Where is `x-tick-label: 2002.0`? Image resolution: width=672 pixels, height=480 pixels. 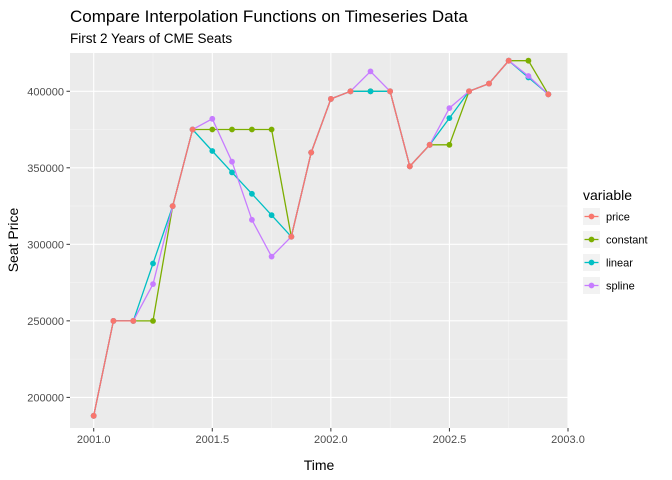
x-tick-label: 2002.0 is located at coordinates (331, 440).